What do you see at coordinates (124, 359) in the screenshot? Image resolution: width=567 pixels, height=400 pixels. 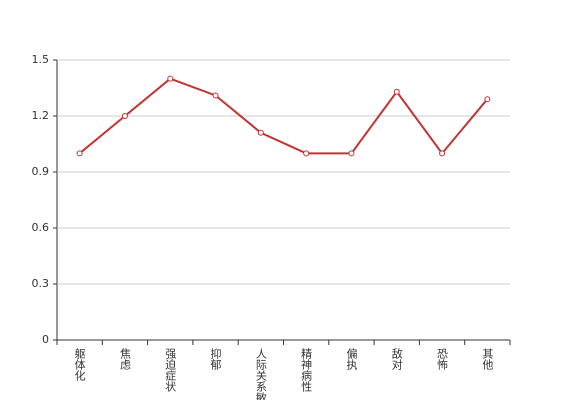 I see `x-tick-label: 焦虑` at bounding box center [124, 359].